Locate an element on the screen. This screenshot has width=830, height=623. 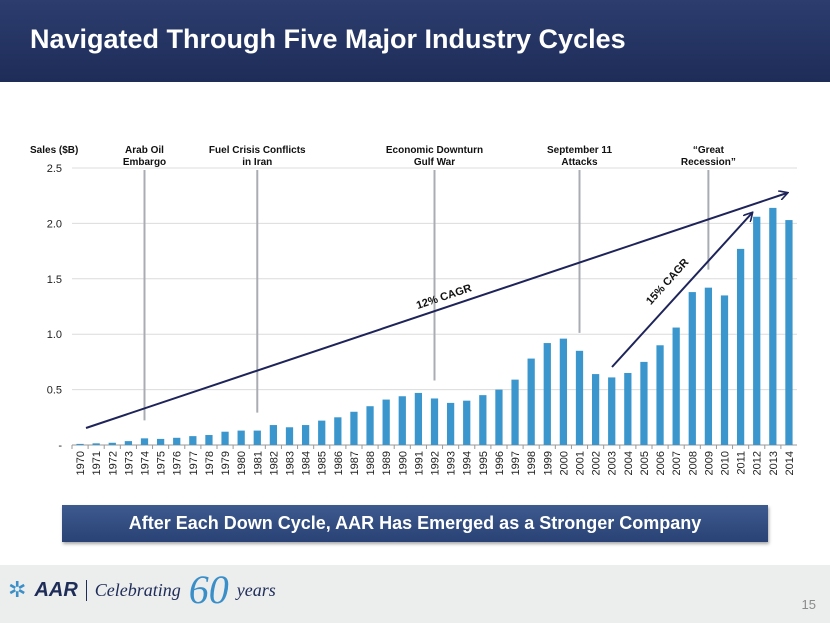
bar-2001 is located at coordinates (579, 397).